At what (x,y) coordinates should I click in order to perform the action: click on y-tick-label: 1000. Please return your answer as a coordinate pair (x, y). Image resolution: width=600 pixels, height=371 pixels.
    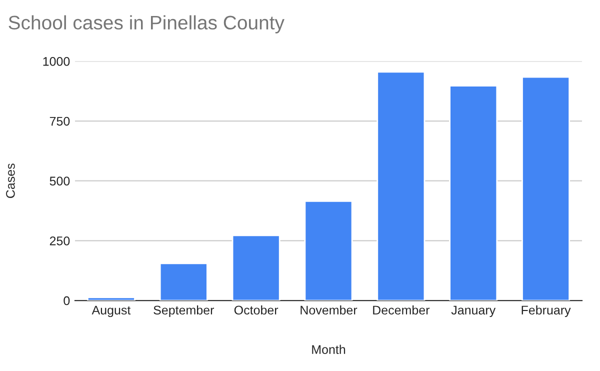
    Looking at the image, I should click on (56, 61).